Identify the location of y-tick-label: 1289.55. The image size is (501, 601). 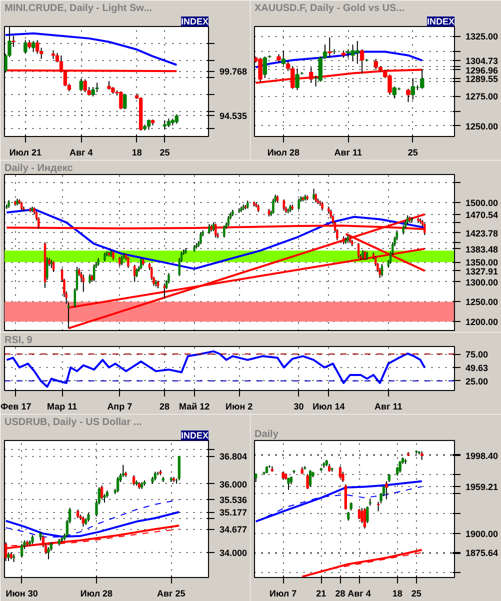
(482, 79).